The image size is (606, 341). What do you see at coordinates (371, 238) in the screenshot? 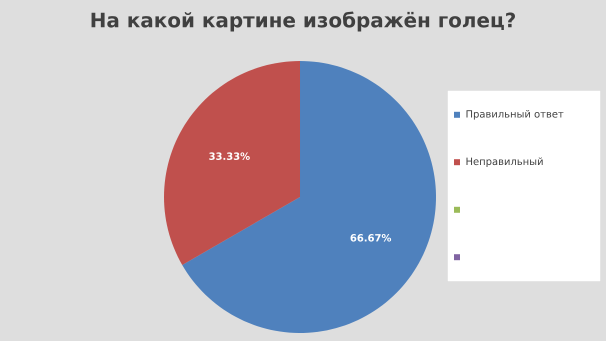
I see `data-label: 66.67%` at bounding box center [371, 238].